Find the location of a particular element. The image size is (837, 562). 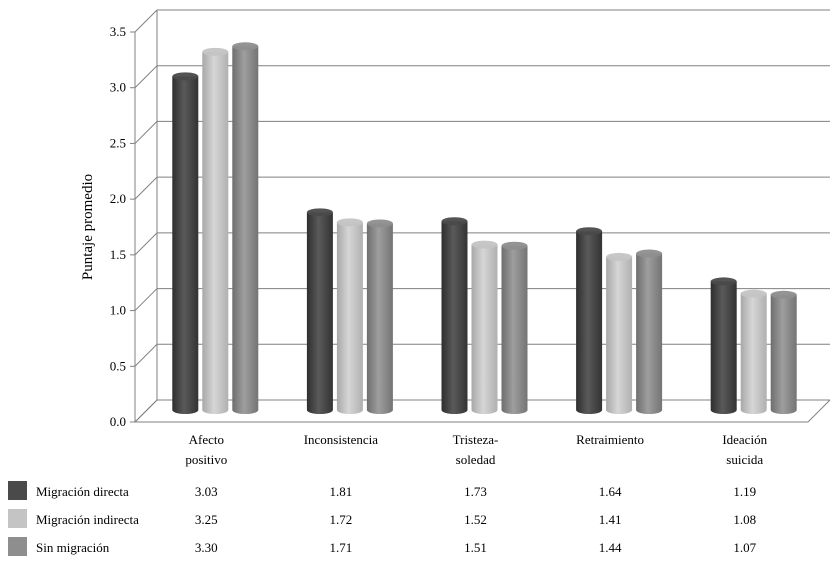

data-label: 1.08 is located at coordinates (744, 519).